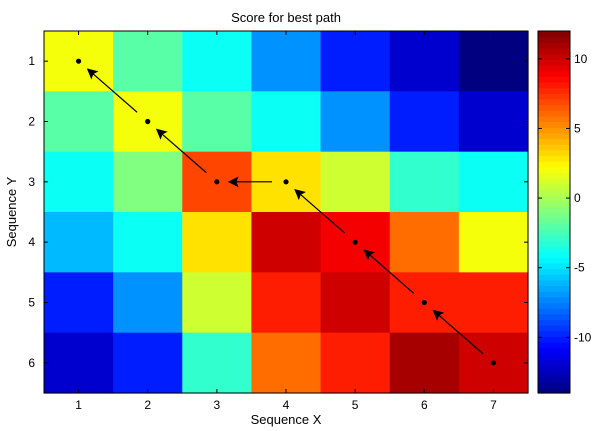  Describe the element at coordinates (581, 59) in the screenshot. I see `colorbar-tick-label: 10` at that location.